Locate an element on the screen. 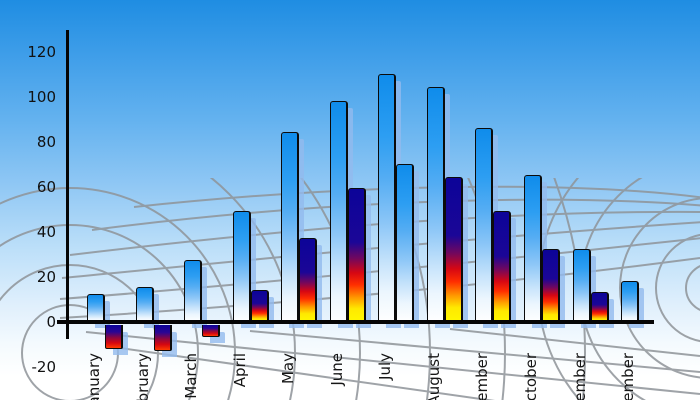 Image resolution: width=700 pixels, height=400 pixels. bar-january-secondary is located at coordinates (114, 337).